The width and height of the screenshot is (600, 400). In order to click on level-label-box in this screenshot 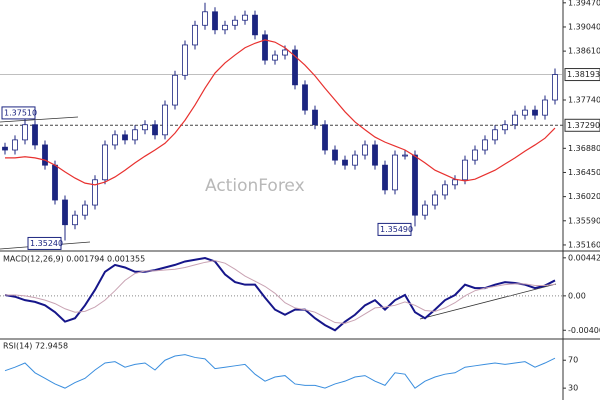, I will do `click(582, 125)`.